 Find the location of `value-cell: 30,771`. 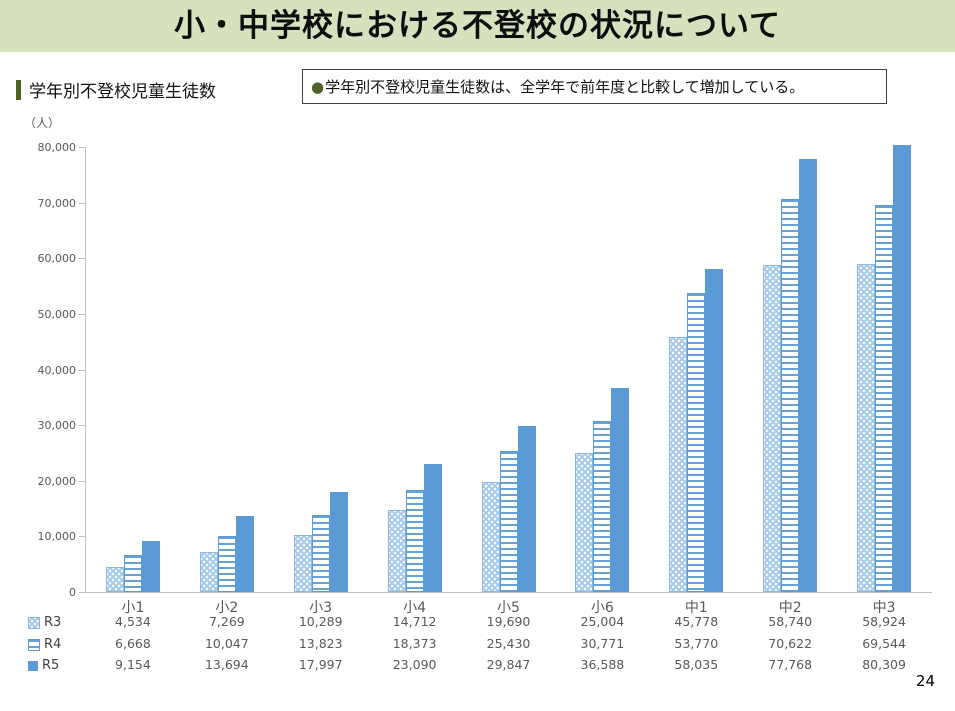

value-cell: 30,771 is located at coordinates (602, 643).